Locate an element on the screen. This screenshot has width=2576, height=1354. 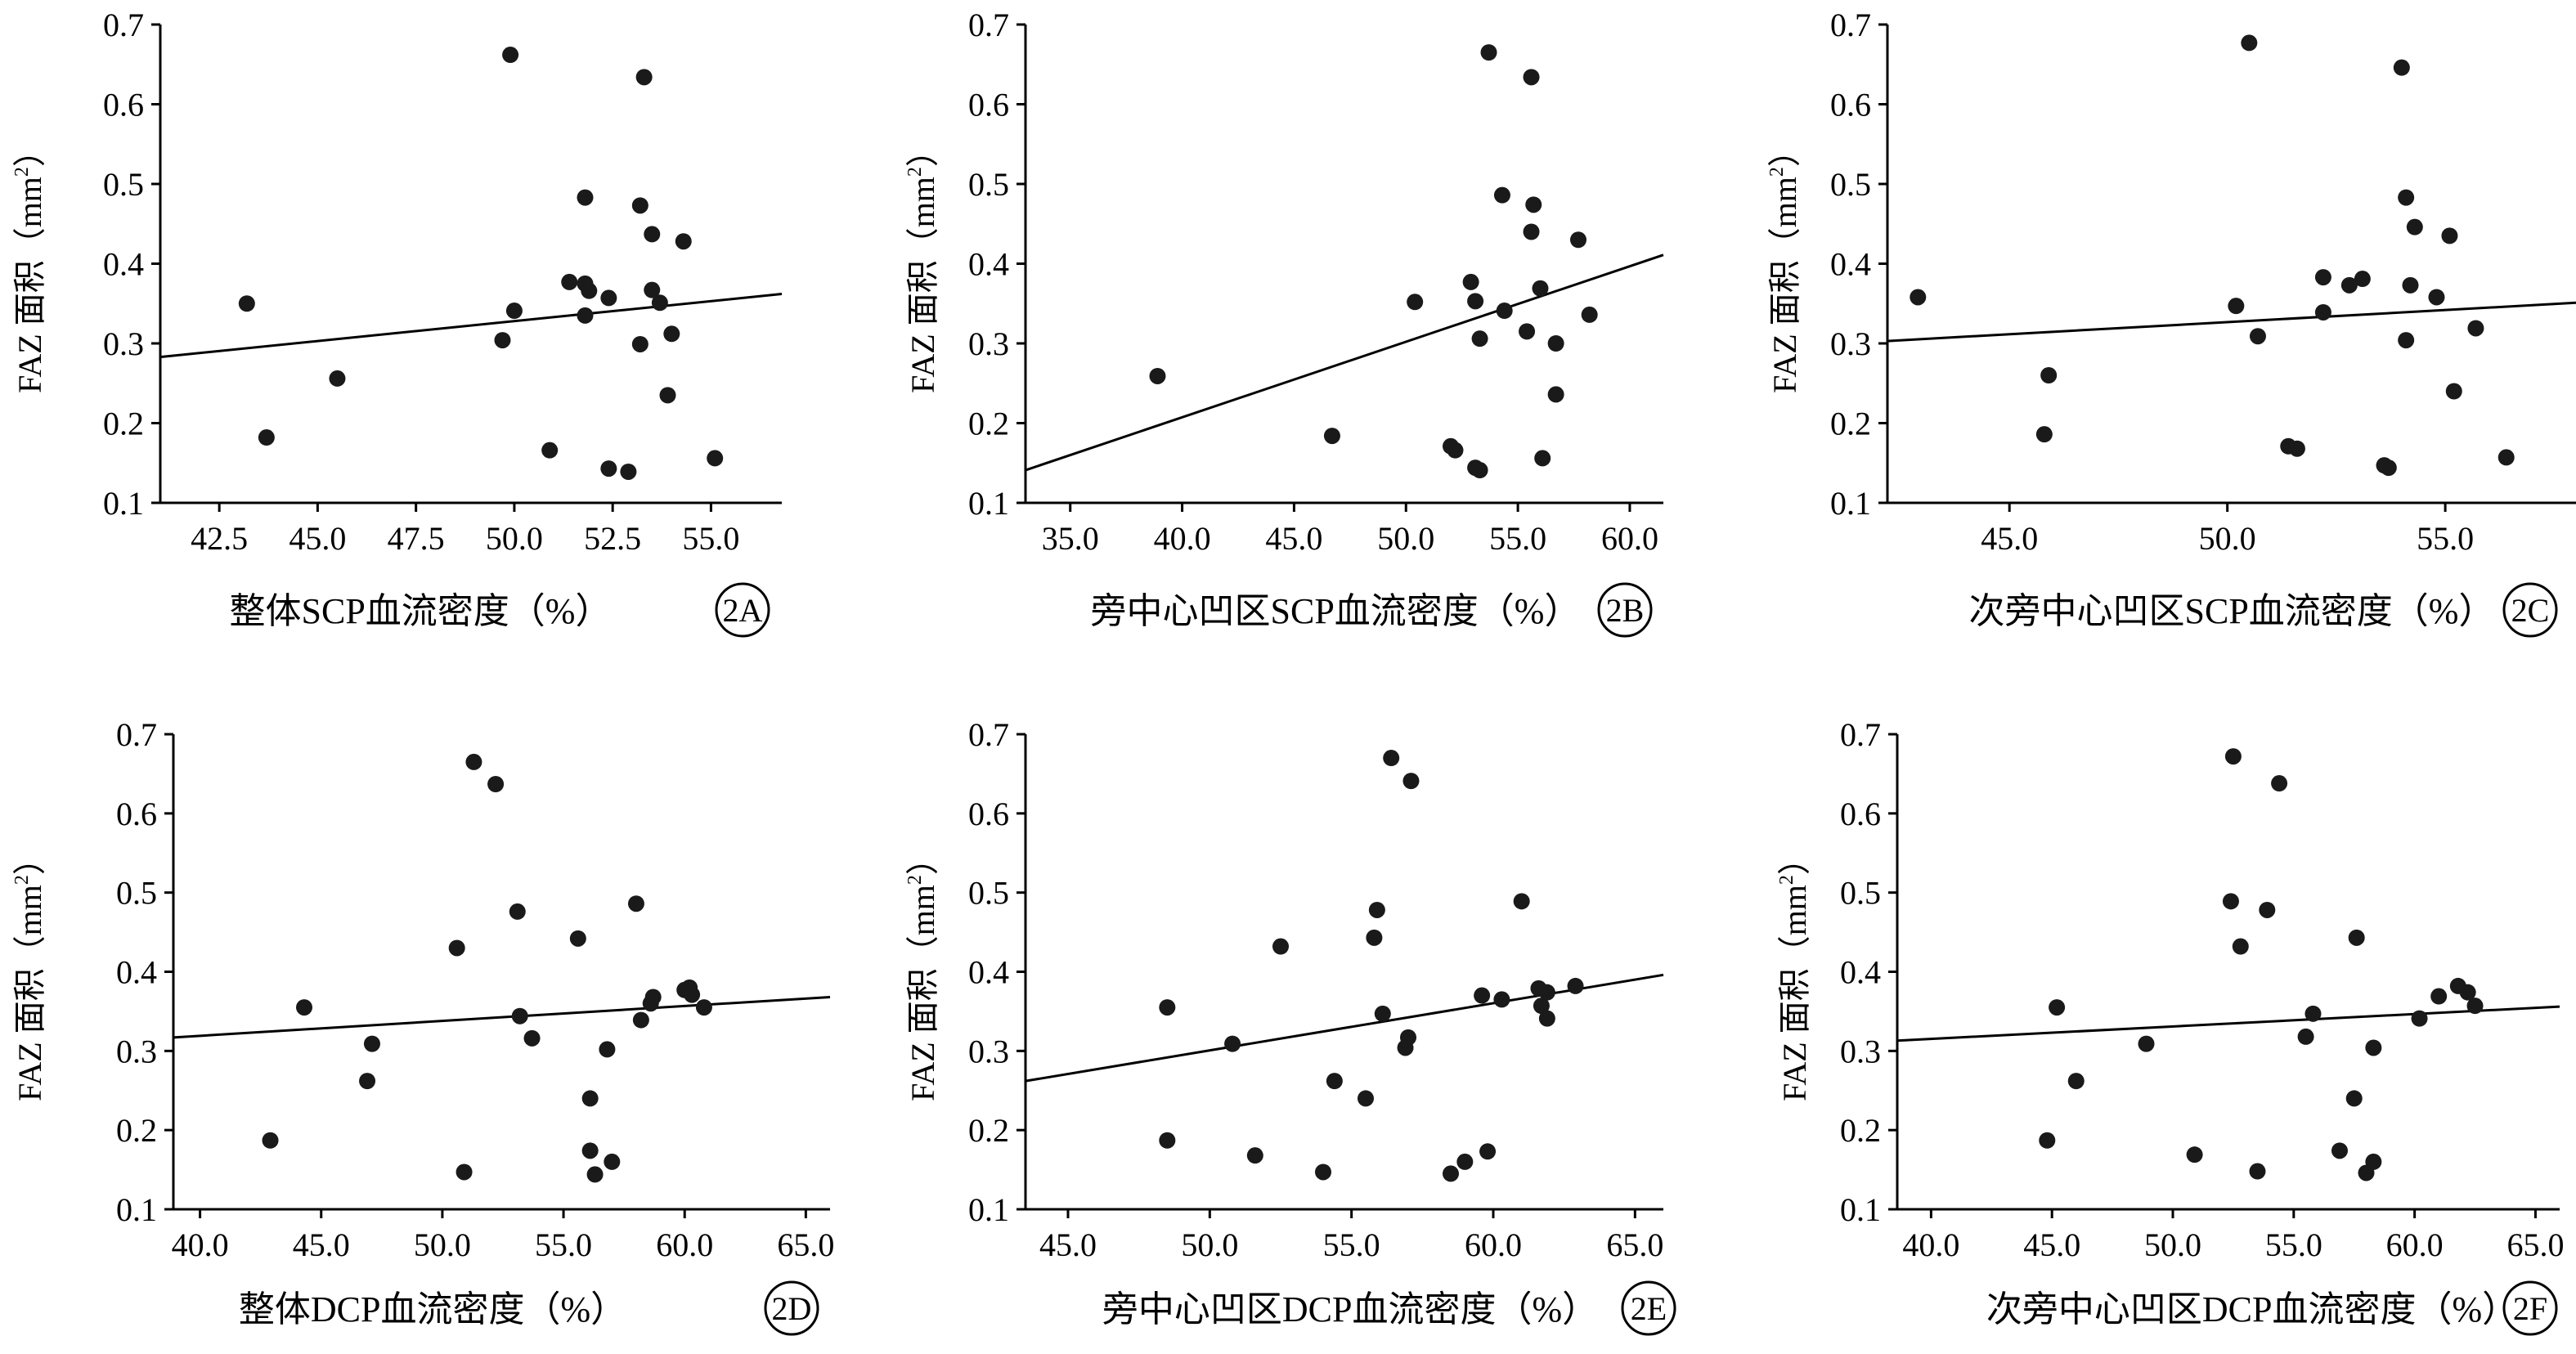
x-tick-label: 60.0 is located at coordinates (1630, 538).